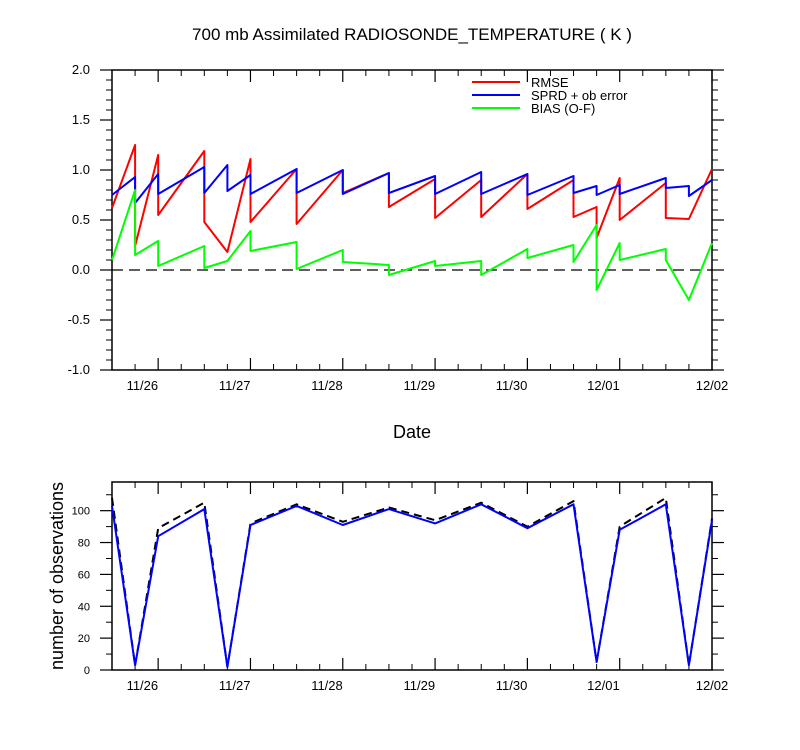 This screenshot has height=750, width=800. What do you see at coordinates (412, 184) in the screenshot?
I see `series-line-sprd-ob-error` at bounding box center [412, 184].